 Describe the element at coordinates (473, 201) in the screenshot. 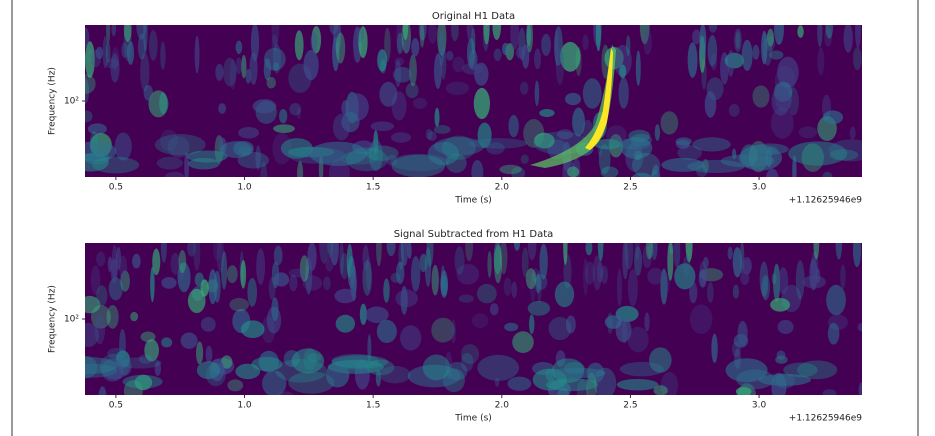

I see `x-axis-label: Time (s)` at that location.